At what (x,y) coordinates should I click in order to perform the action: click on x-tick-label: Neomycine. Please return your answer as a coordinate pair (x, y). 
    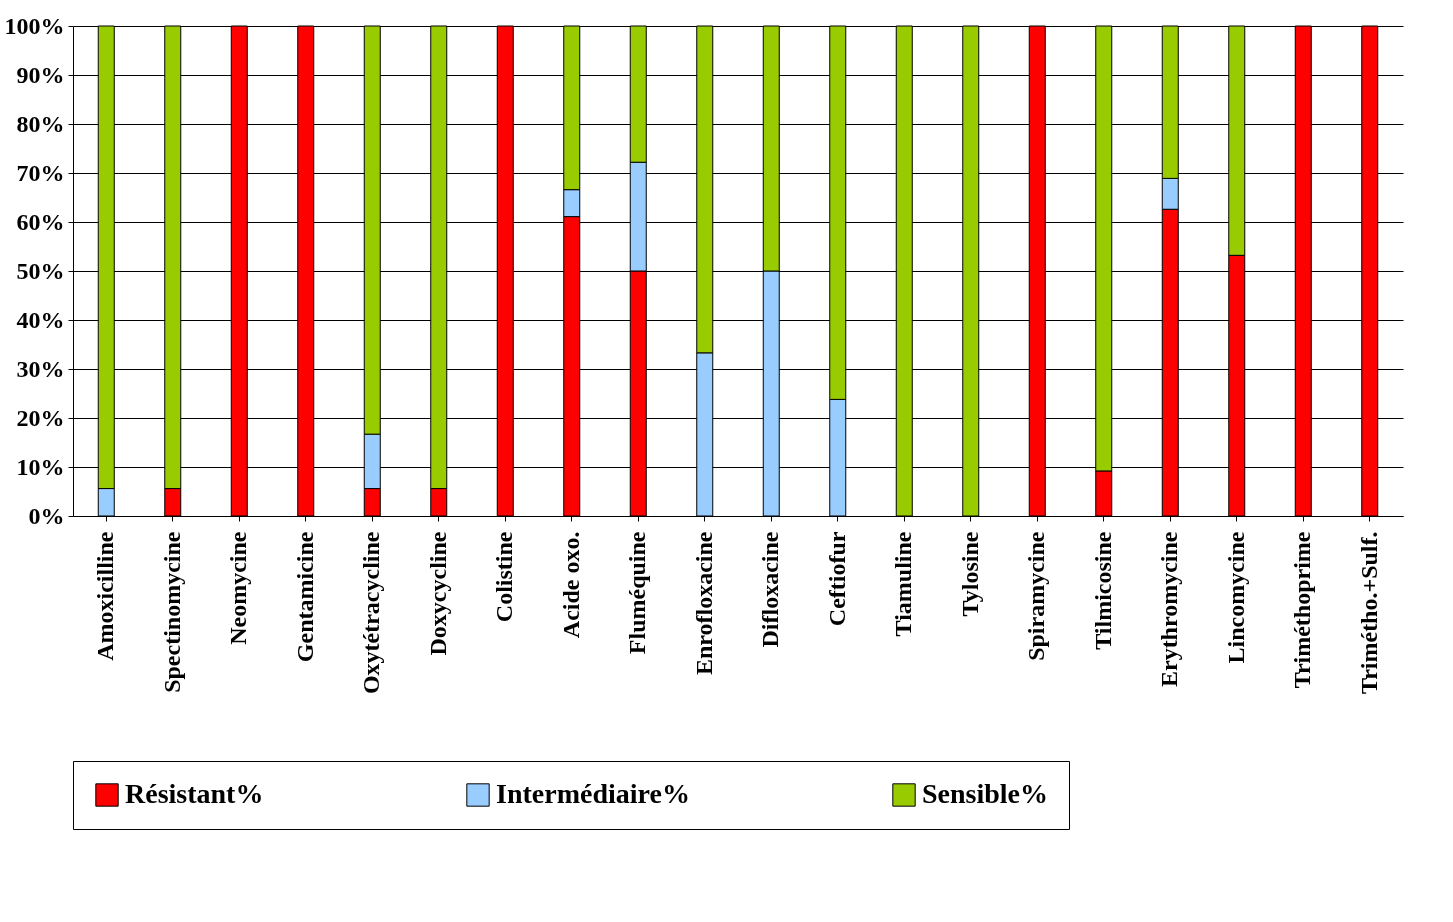
    Looking at the image, I should click on (238, 588).